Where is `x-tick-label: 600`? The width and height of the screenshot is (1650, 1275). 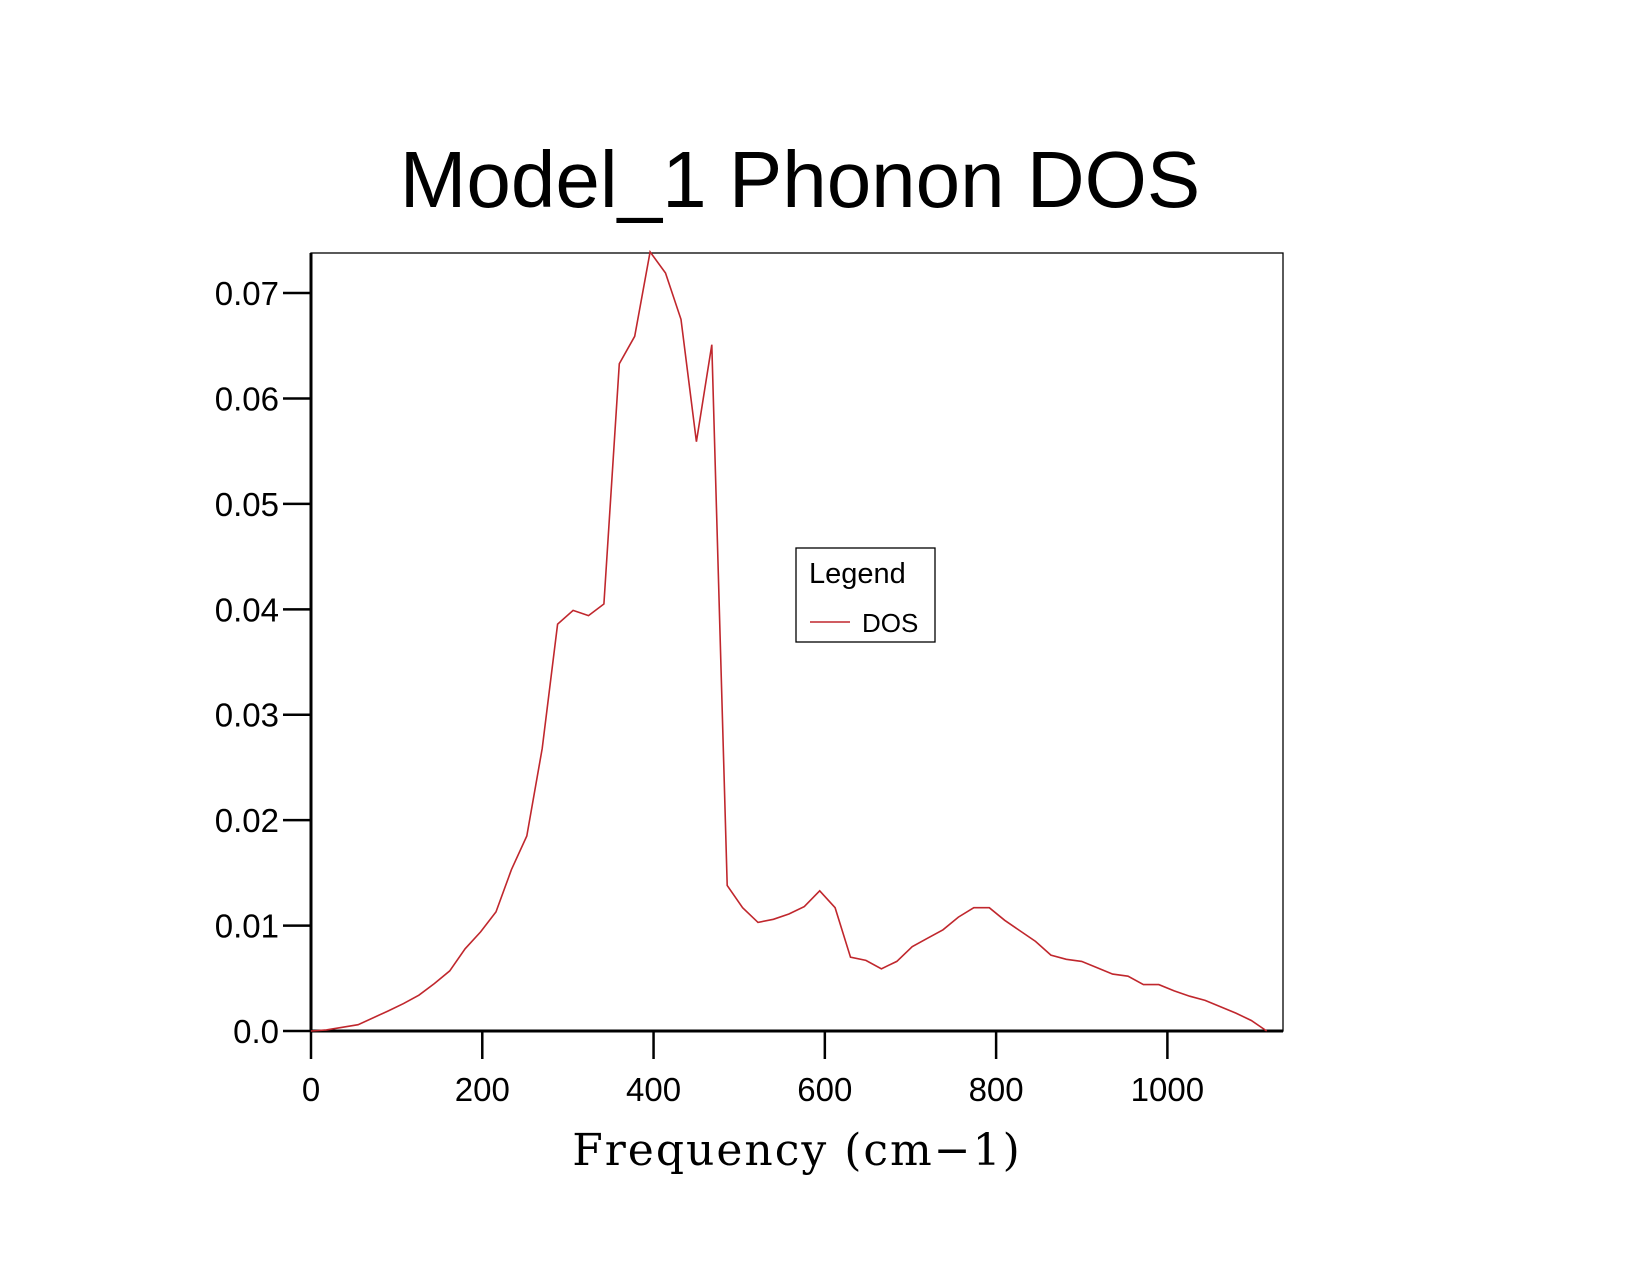
x-tick-label: 600 is located at coordinates (824, 1089).